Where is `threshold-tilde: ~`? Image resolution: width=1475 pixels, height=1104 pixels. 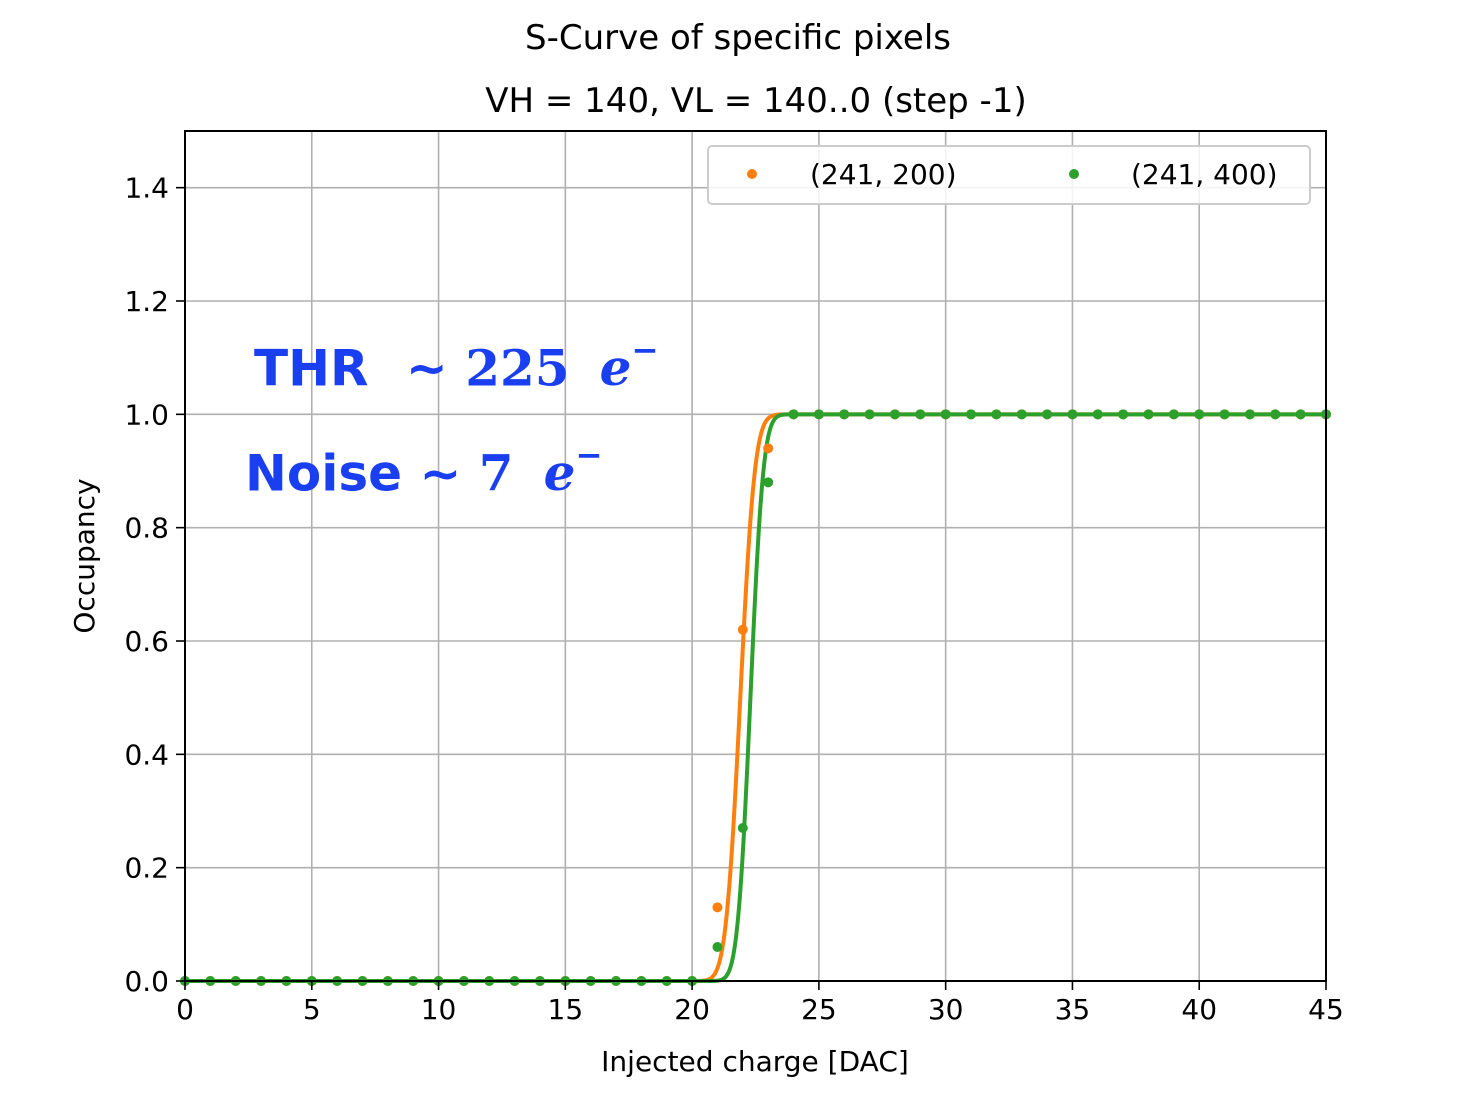 threshold-tilde: ~ is located at coordinates (426, 368).